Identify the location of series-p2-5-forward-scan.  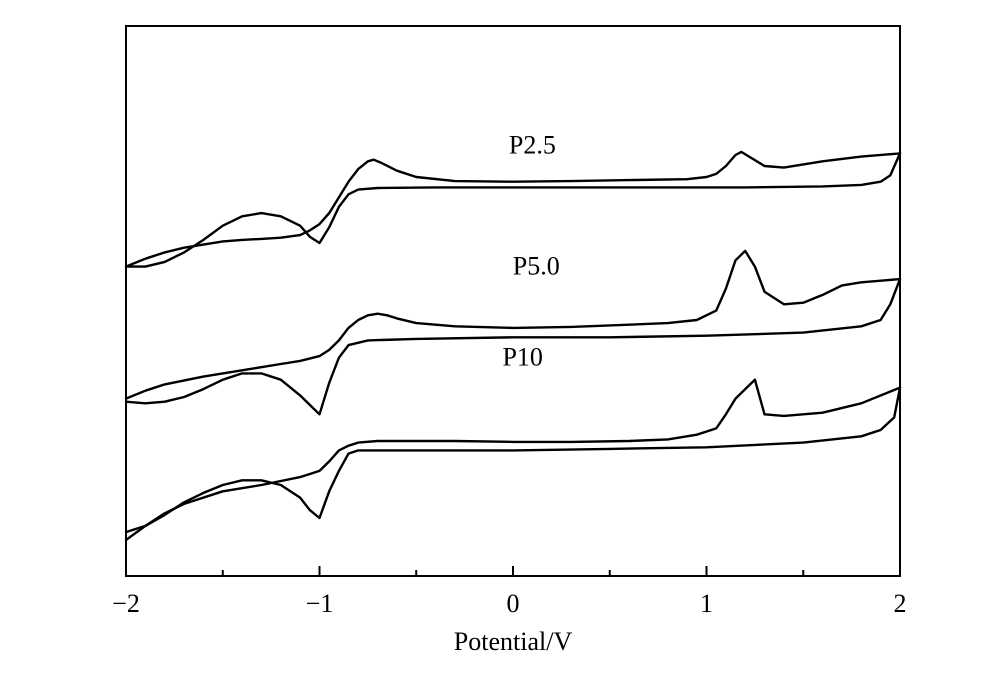
(513, 209).